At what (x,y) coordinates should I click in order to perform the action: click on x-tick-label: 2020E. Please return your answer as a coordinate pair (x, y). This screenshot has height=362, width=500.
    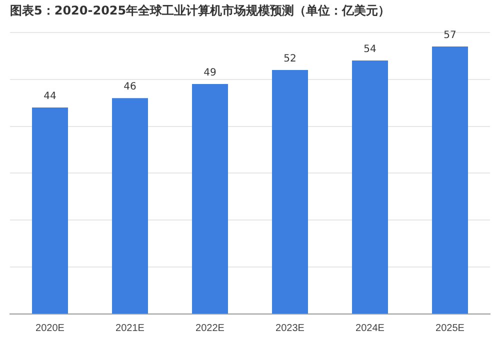
    Looking at the image, I should click on (50, 328).